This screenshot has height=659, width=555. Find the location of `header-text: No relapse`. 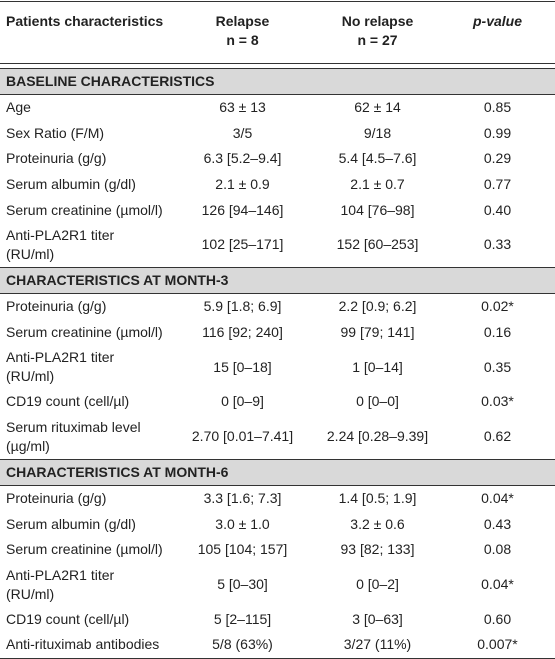

header-text: No relapse is located at coordinates (377, 21).